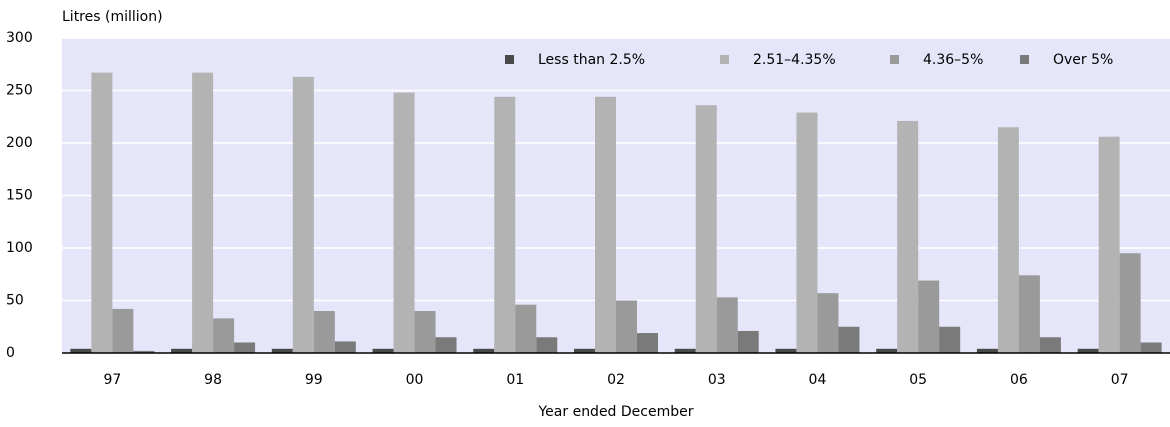  Describe the element at coordinates (112, 17) in the screenshot. I see `y-axis-title: Litres (million)` at that location.